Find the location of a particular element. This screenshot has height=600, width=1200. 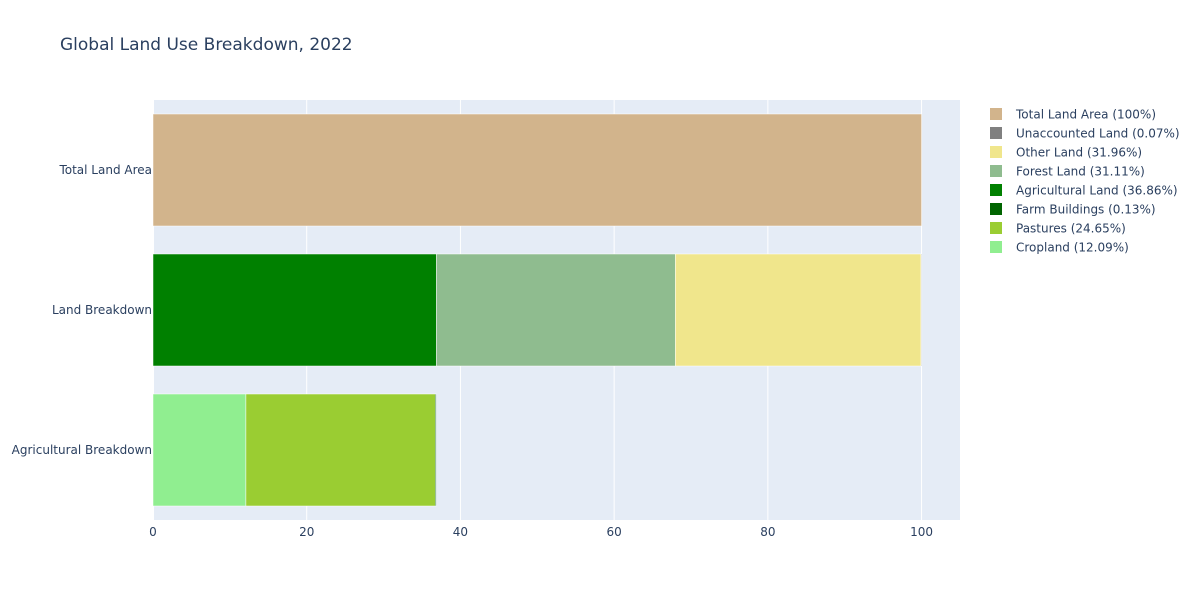

x-axis: 0 20 40 60 80 100 is located at coordinates (541, 532).